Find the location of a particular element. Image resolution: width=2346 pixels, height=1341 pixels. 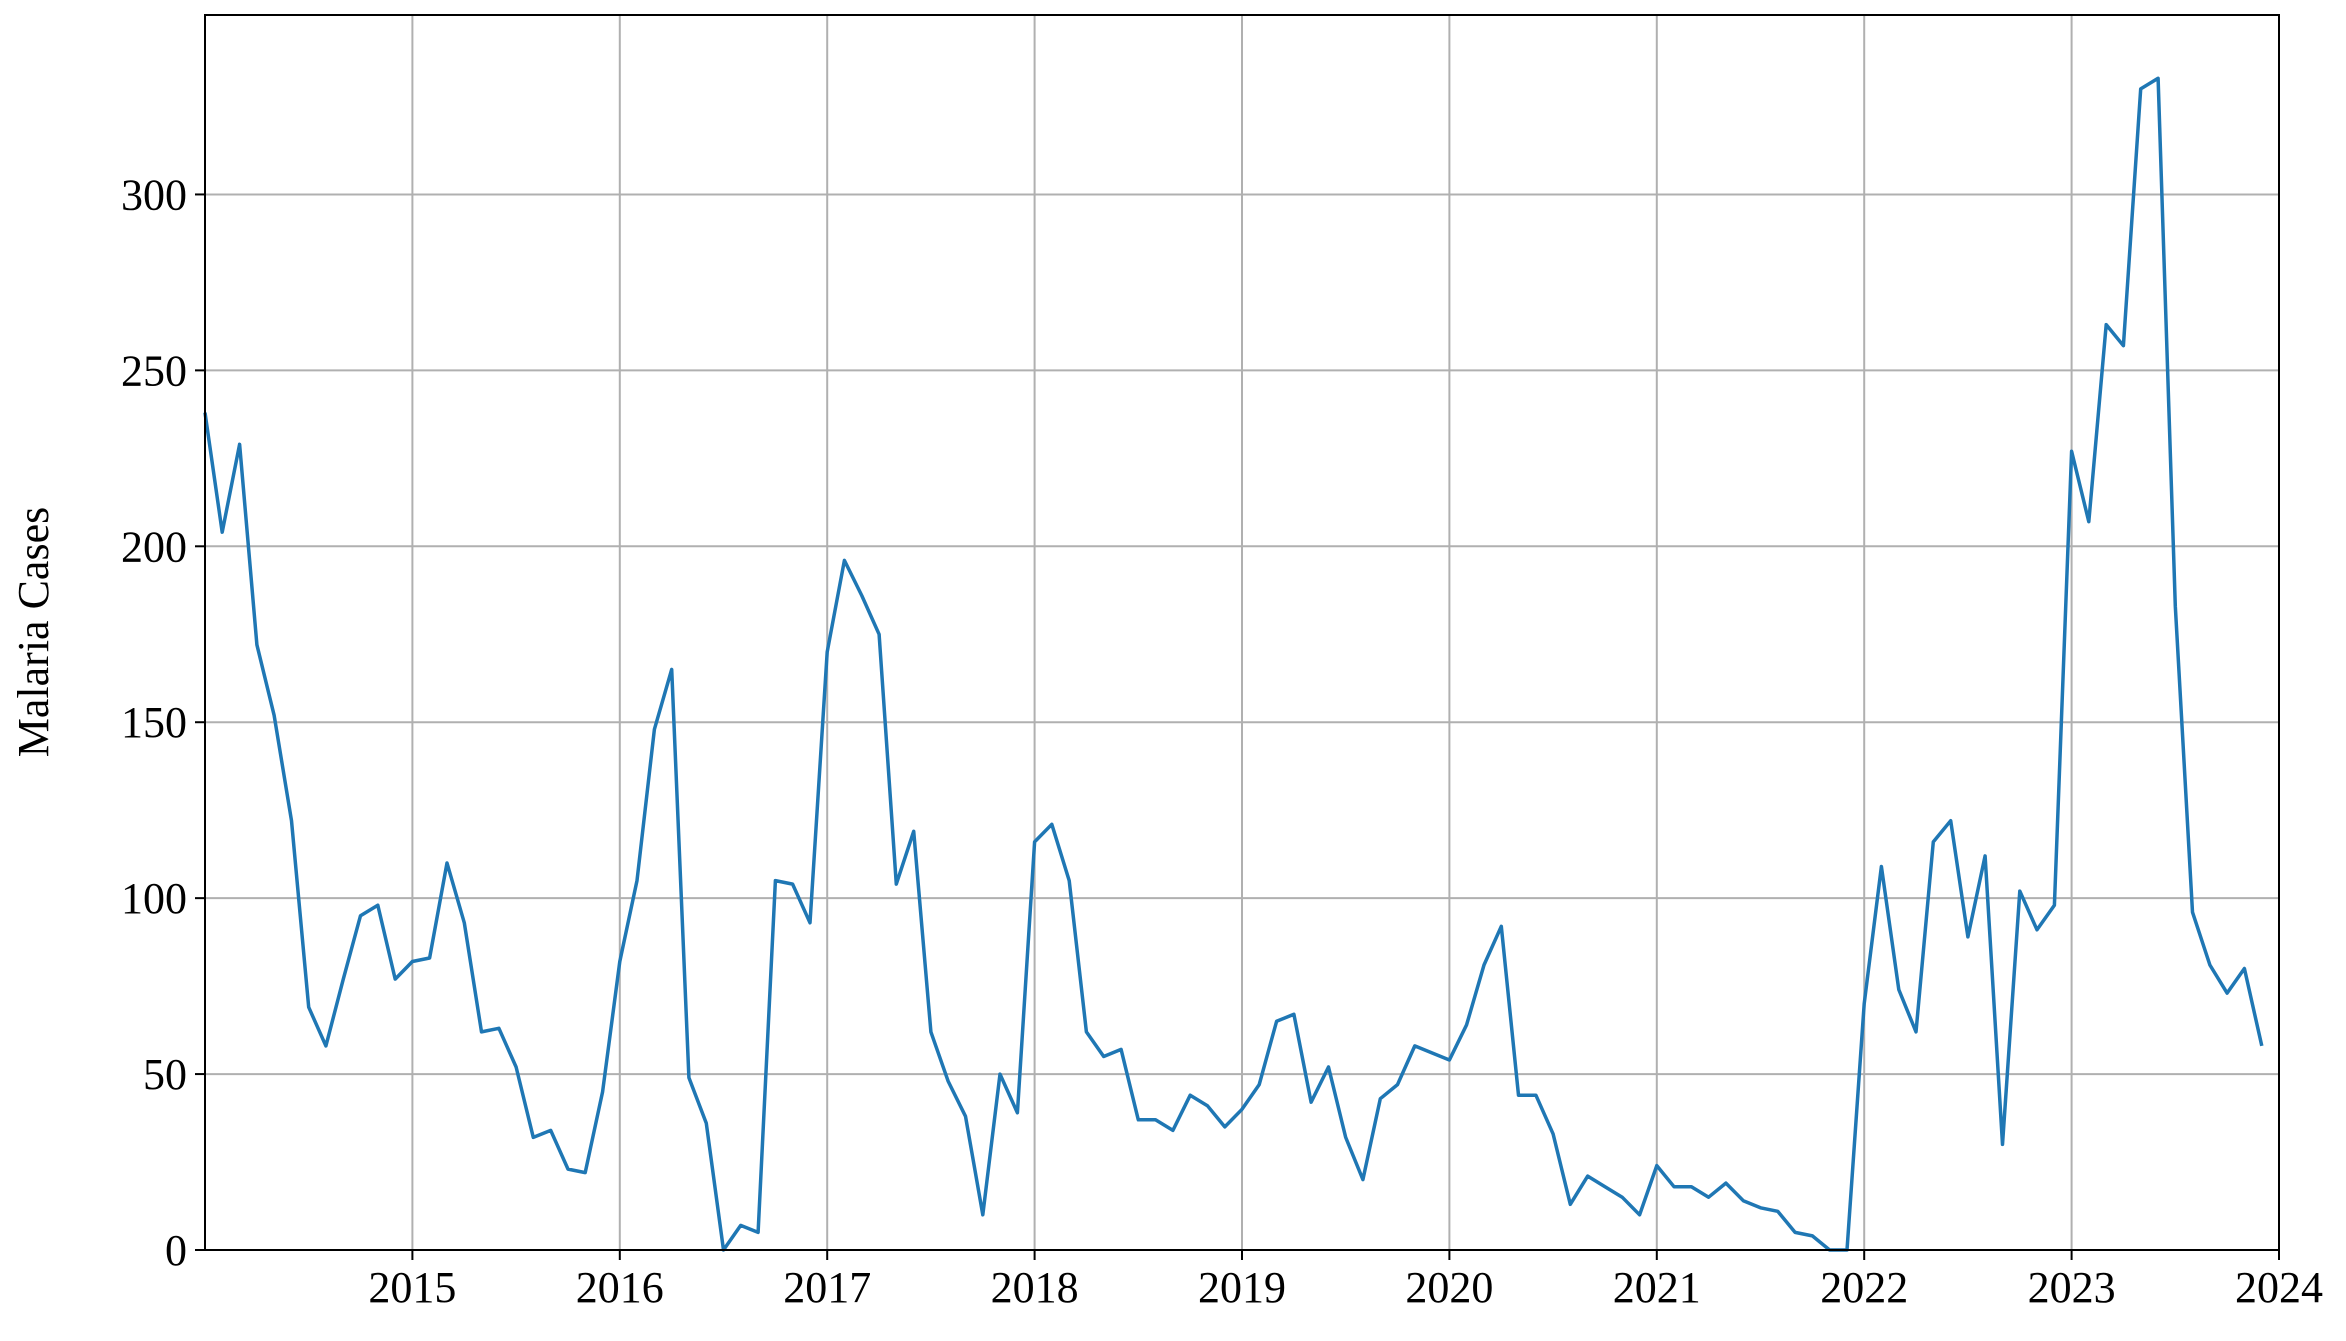

x-tick-label: 2023 is located at coordinates (2072, 1287).